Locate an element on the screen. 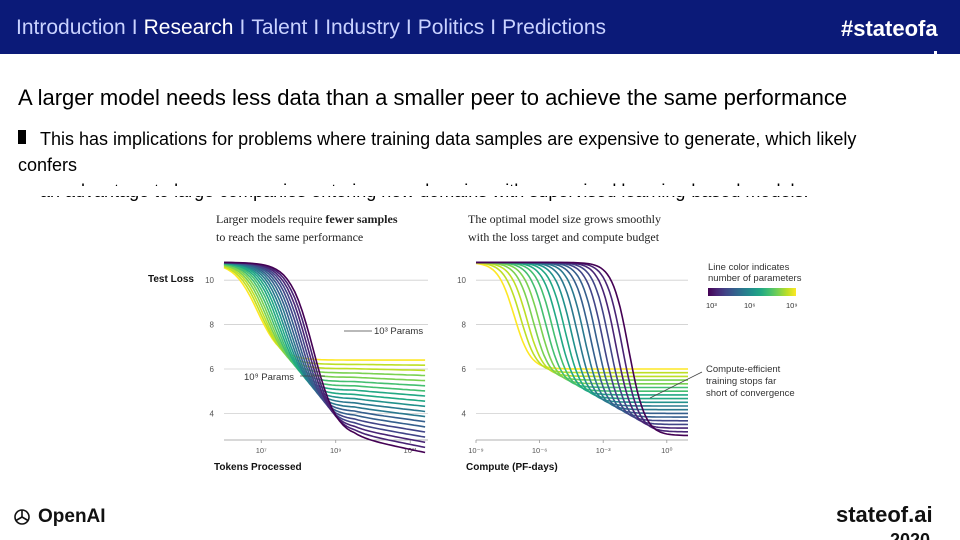 The width and height of the screenshot is (960, 540). annotation-compute-line3: short of convergence is located at coordinates (750, 393).